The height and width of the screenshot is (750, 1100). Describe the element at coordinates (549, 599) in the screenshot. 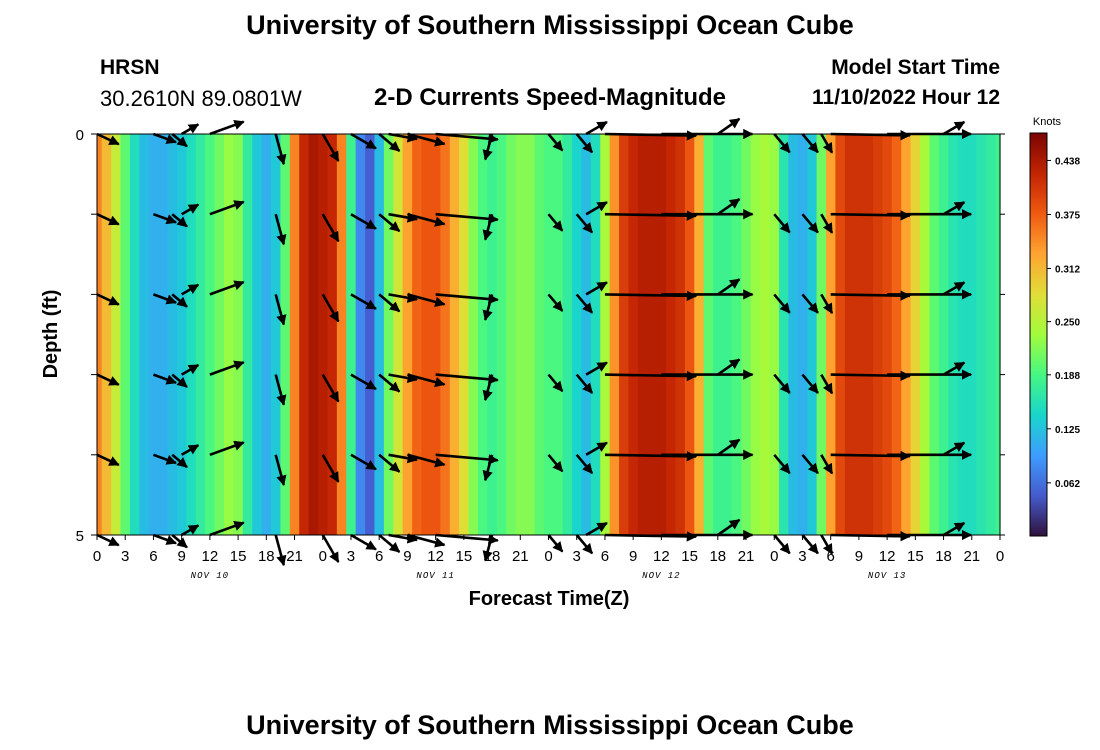

I see `x-axis-title: Forecast Time(Z)` at that location.